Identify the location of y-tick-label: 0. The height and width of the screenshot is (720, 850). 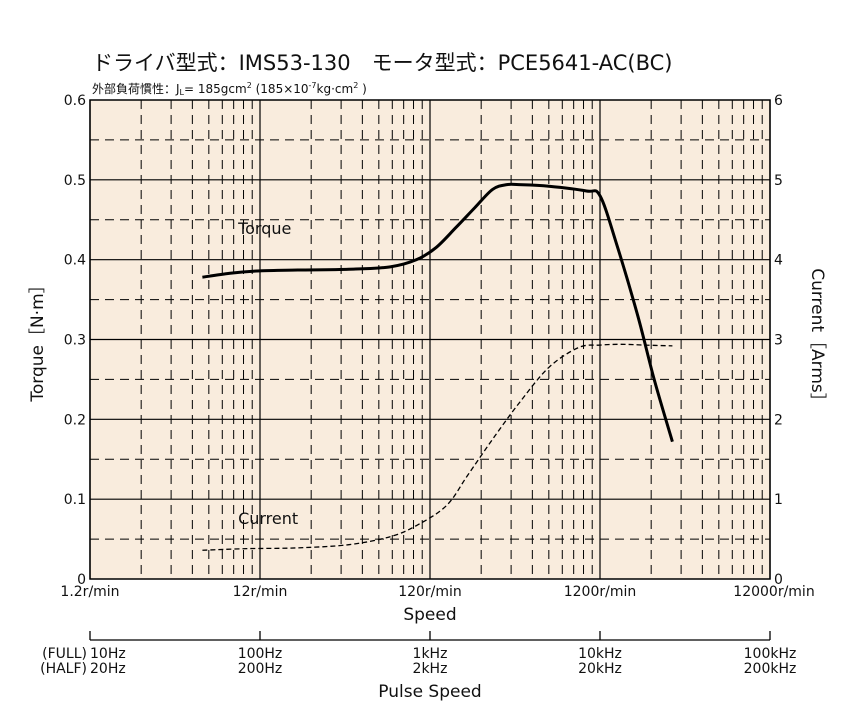
(81, 580).